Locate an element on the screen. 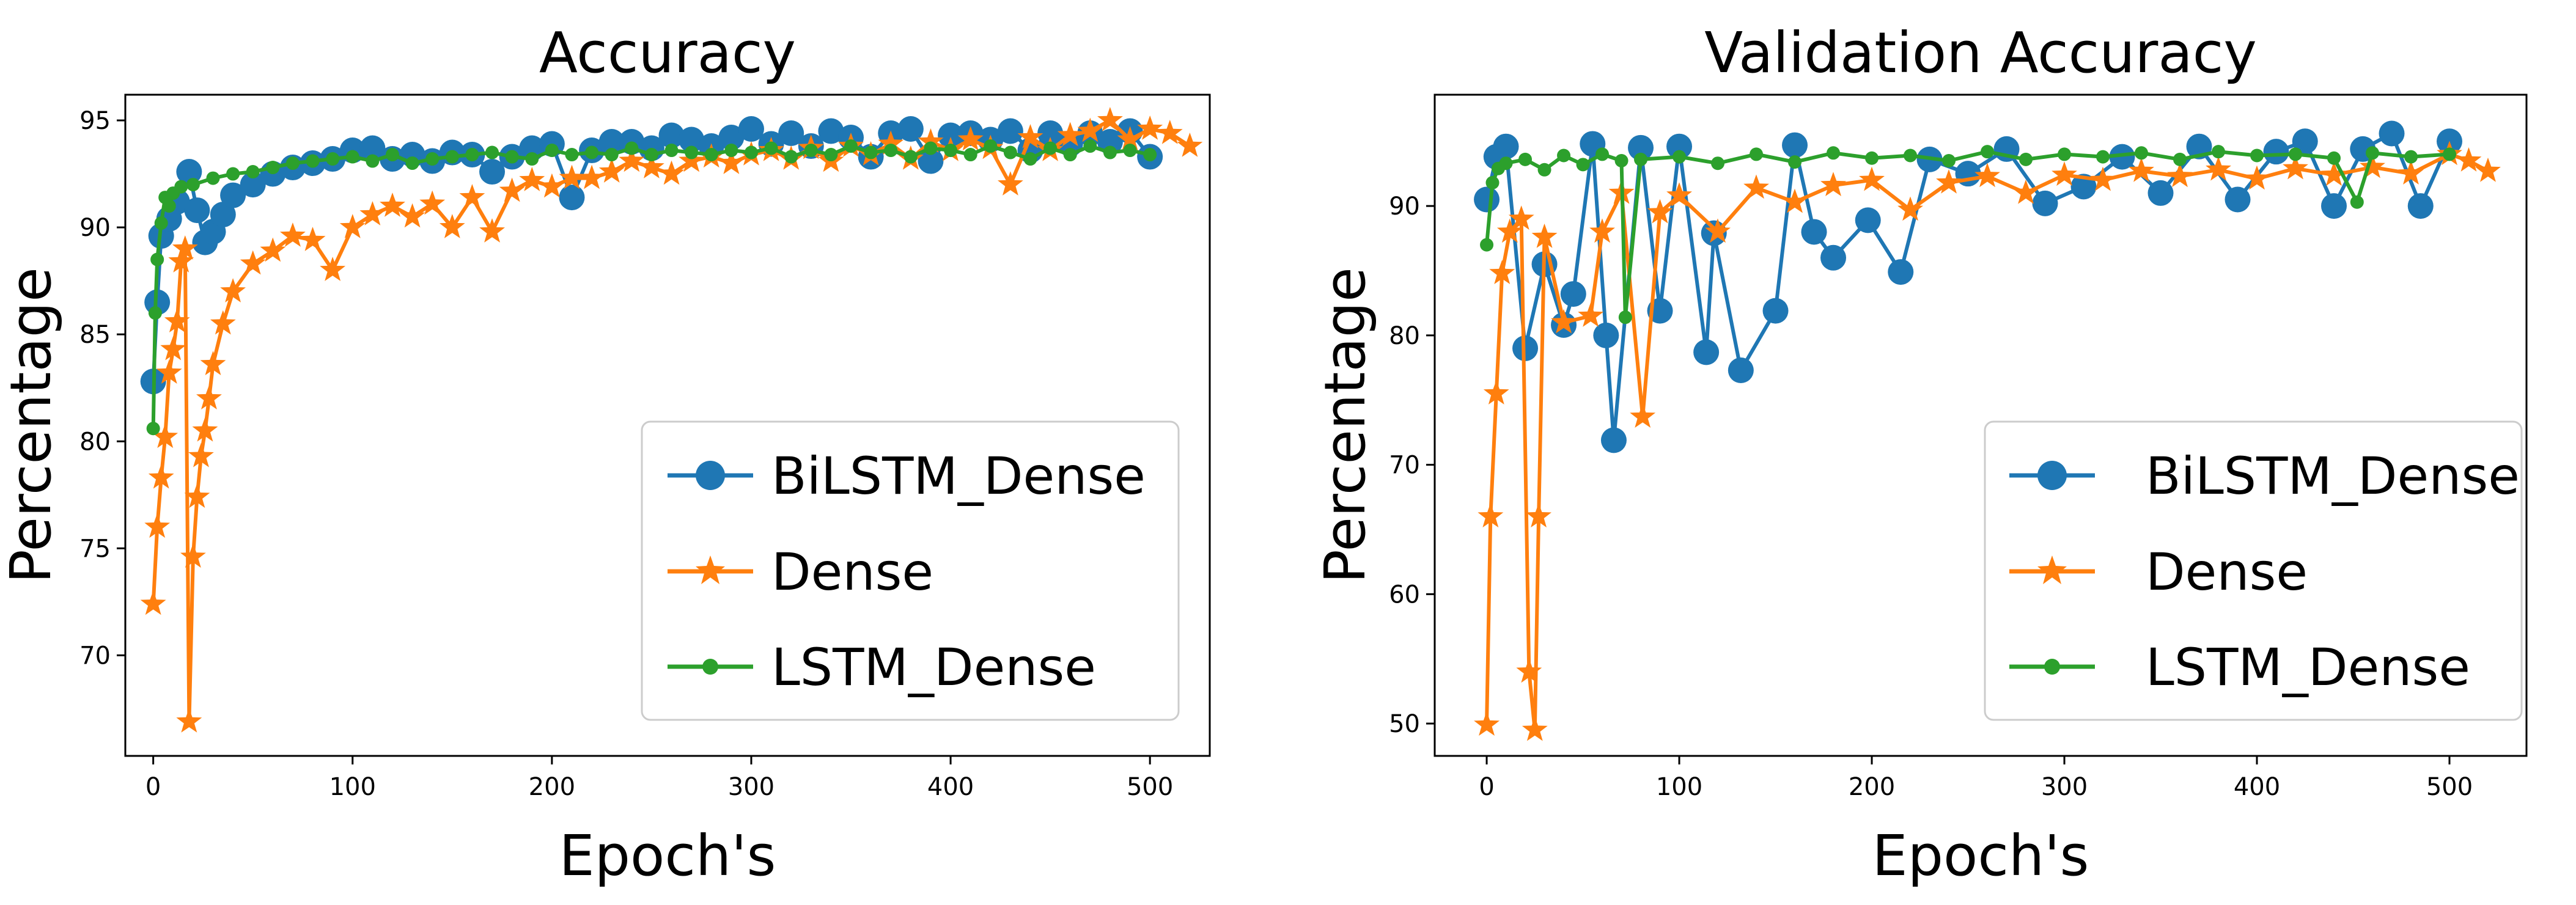 This screenshot has width=2576, height=905. validation-accuracy-legend-frame is located at coordinates (2253, 570).